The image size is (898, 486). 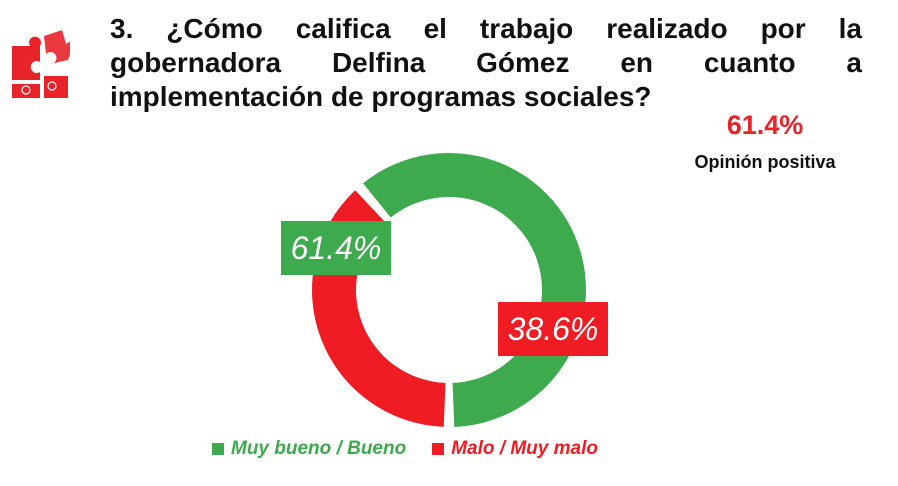 I want to click on puzzle-logo-icon, so click(x=41, y=64).